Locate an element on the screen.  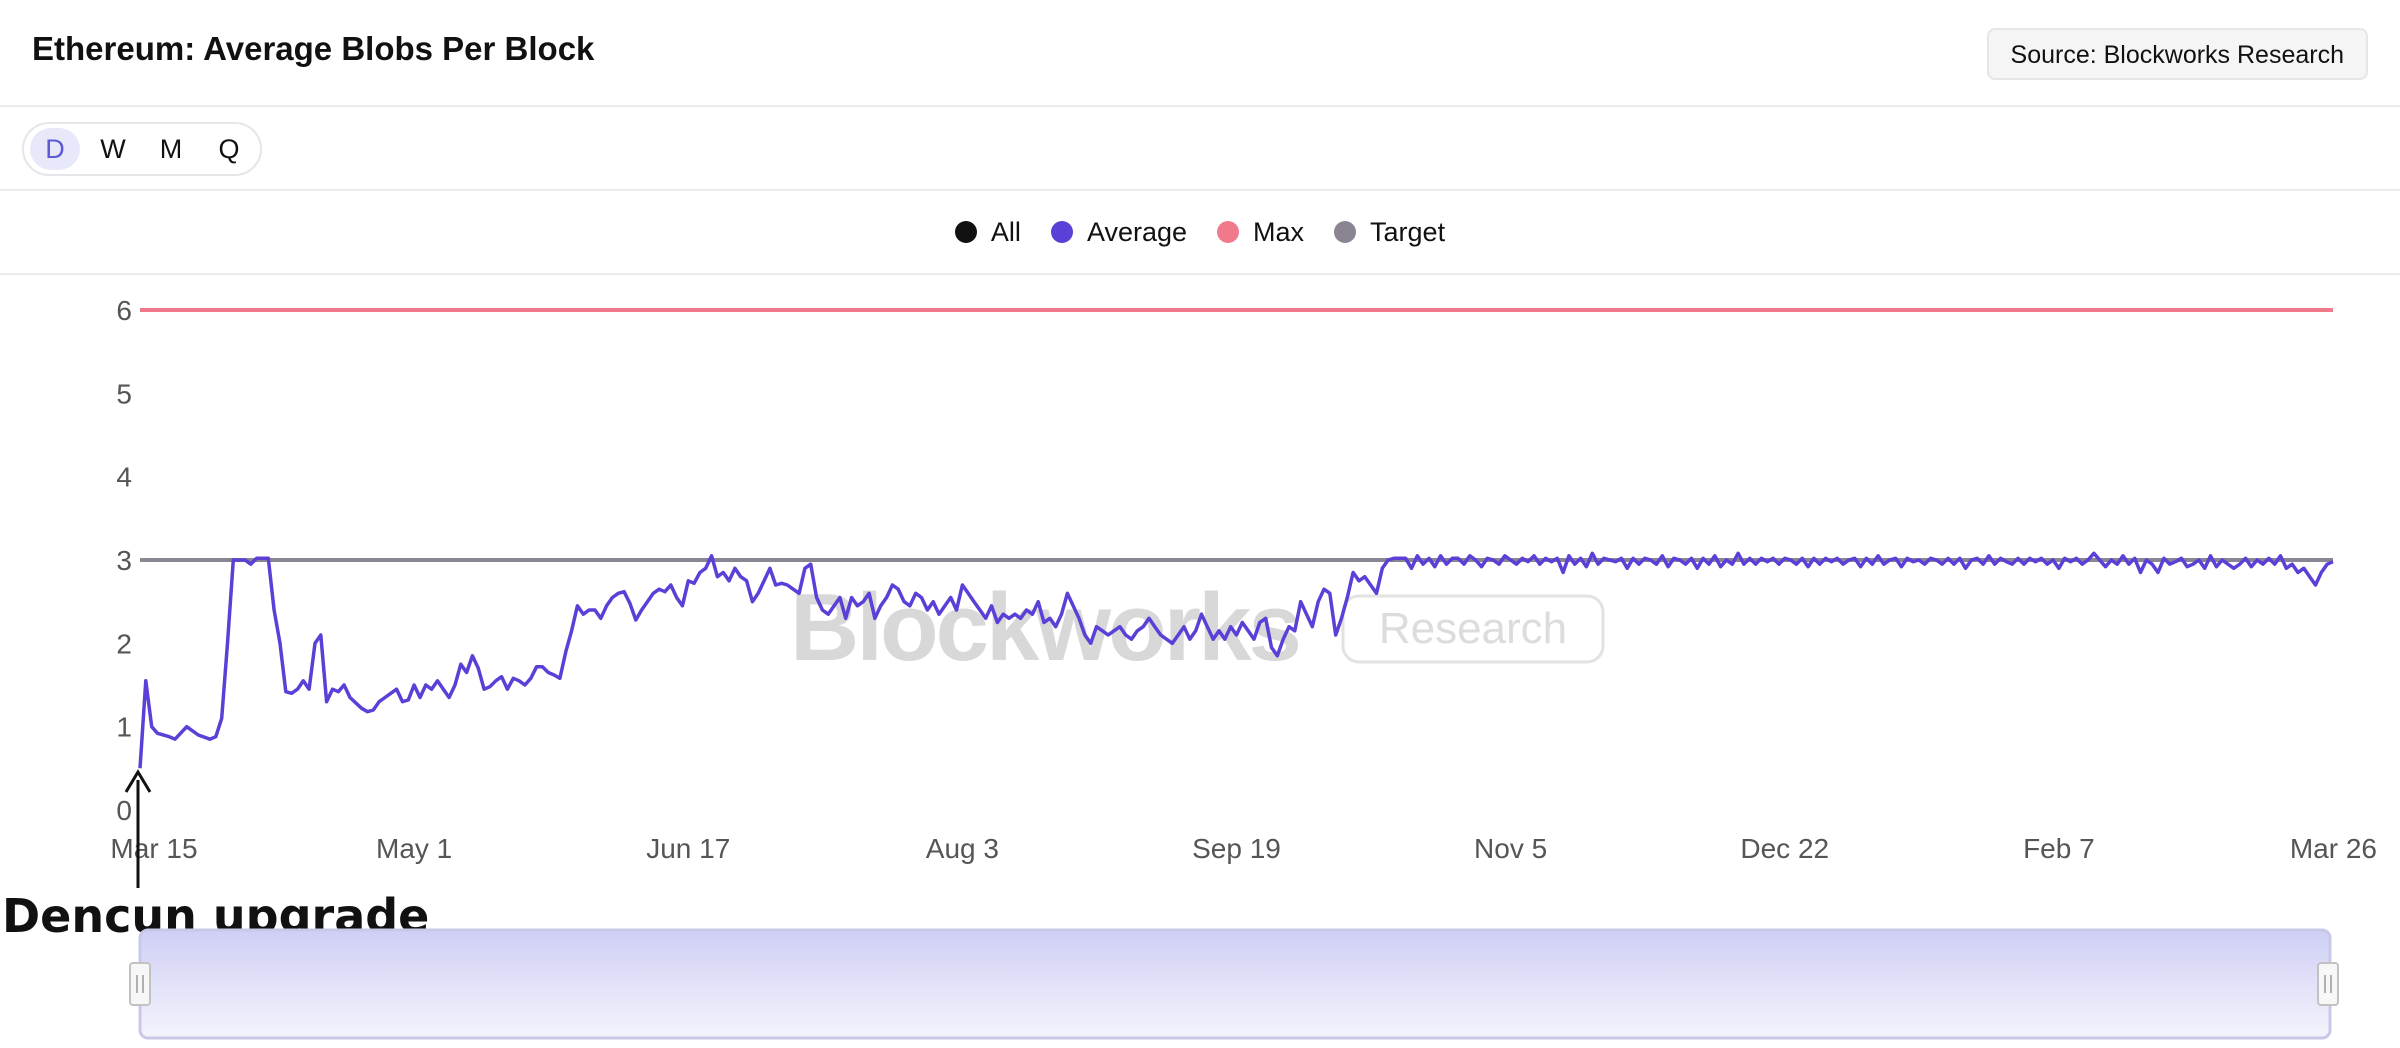
page-title: Ethereum: Average Blobs Per Block is located at coordinates (313, 48).